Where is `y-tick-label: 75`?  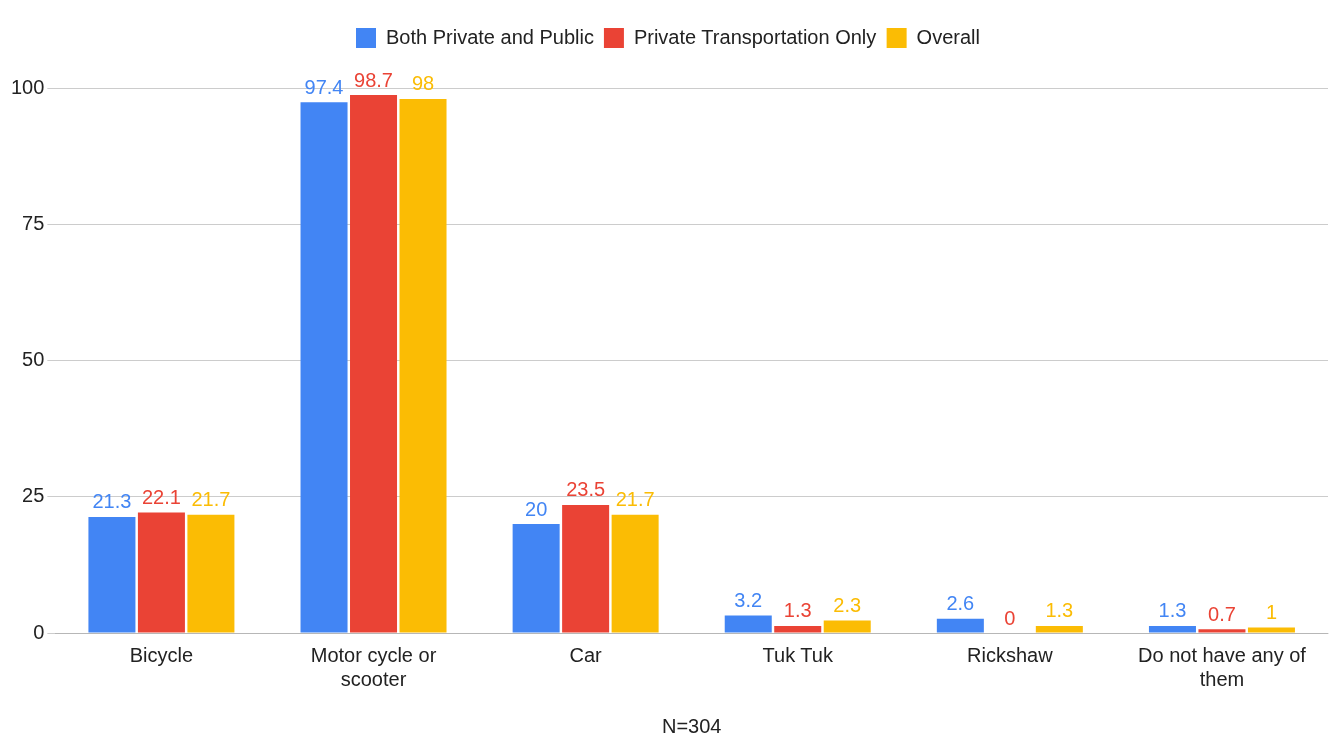 y-tick-label: 75 is located at coordinates (33, 222).